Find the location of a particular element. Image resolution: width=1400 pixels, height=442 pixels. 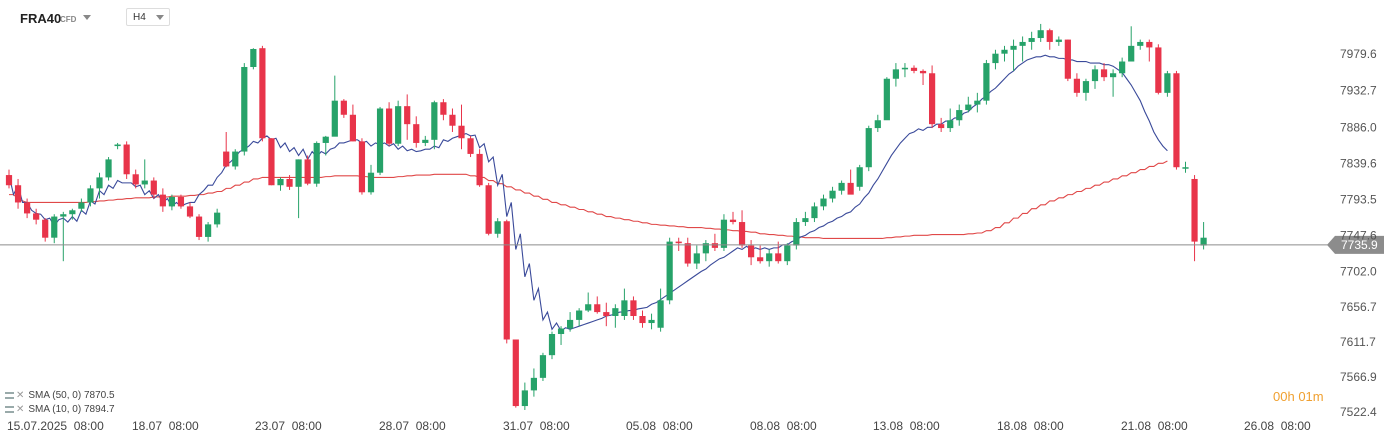

current-price-line: 7735.9 is located at coordinates (692, 244).